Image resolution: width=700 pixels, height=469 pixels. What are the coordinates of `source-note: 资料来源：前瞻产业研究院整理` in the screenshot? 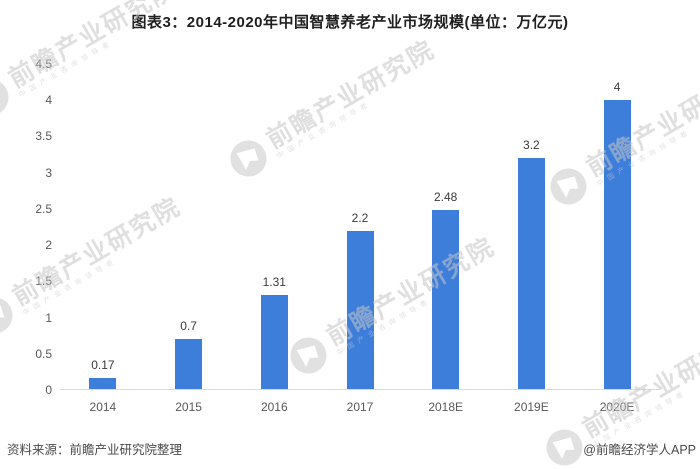 It's located at (95, 450).